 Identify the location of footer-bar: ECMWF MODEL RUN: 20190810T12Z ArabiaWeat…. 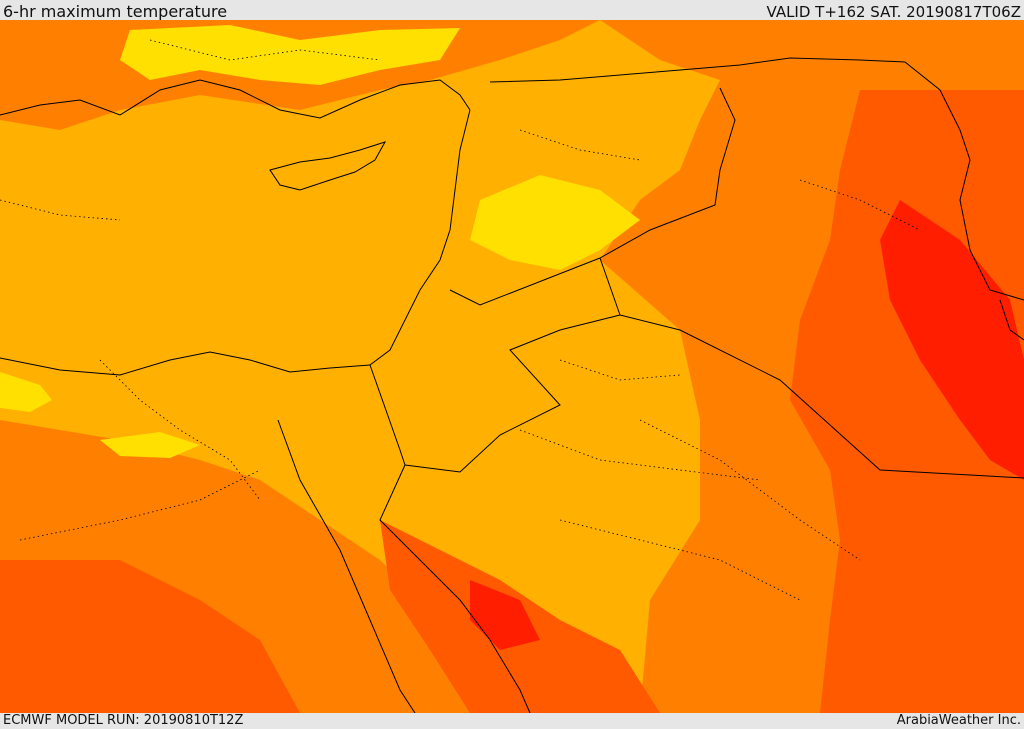
(512, 721).